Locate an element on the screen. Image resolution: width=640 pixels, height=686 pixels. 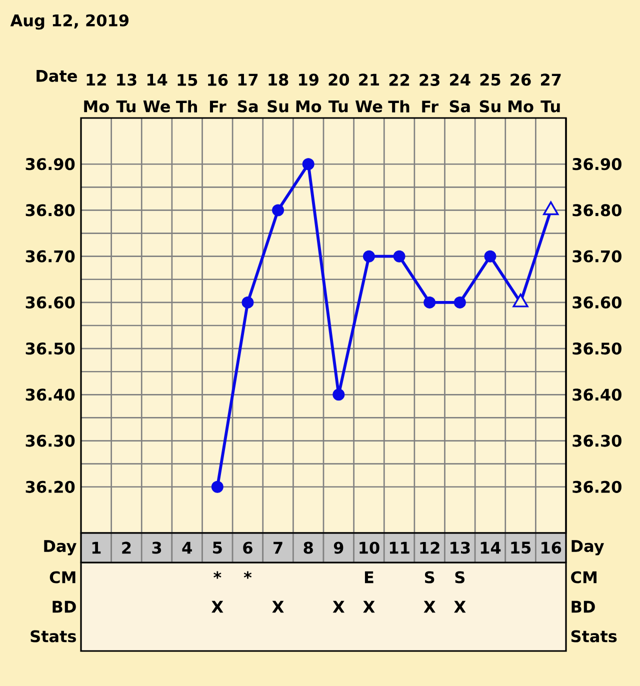
x-tick-label: 22 Th is located at coordinates (399, 93).